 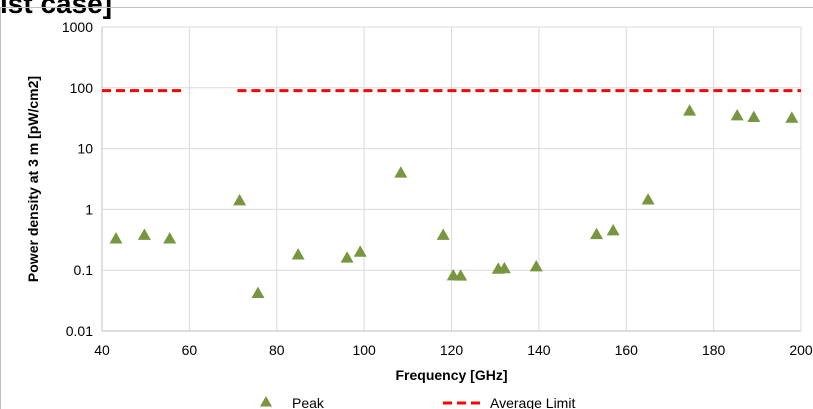 What do you see at coordinates (33, 179) in the screenshot?
I see `y-axis-title: Power density at 3 m [pW/cm2]` at bounding box center [33, 179].